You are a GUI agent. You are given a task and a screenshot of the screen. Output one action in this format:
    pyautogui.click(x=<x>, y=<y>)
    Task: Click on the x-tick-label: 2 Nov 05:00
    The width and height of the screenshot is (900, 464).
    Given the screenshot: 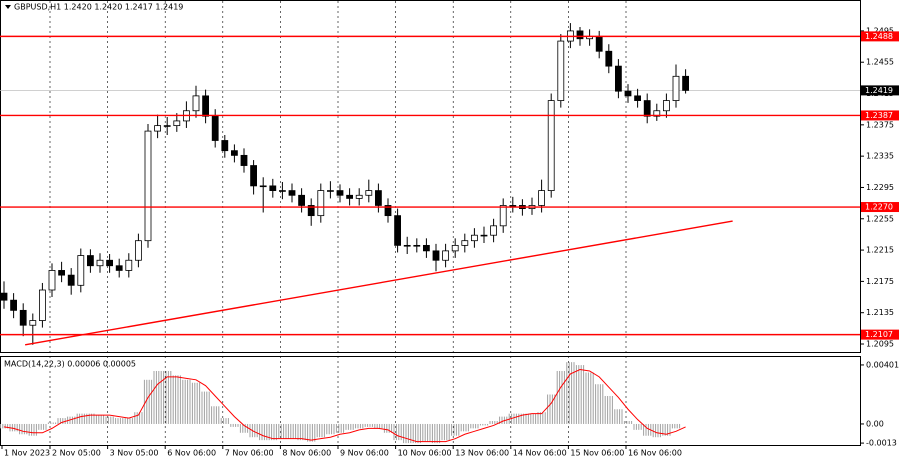 What is the action you would take?
    pyautogui.click(x=76, y=453)
    